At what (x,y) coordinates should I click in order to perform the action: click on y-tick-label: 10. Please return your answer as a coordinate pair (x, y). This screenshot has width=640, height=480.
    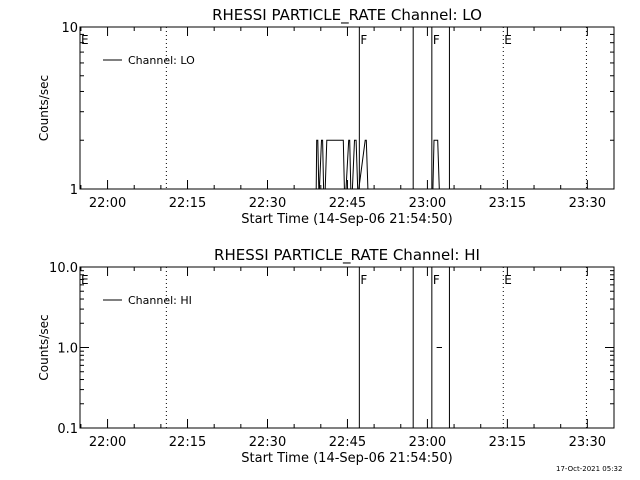
    Looking at the image, I should click on (69, 28).